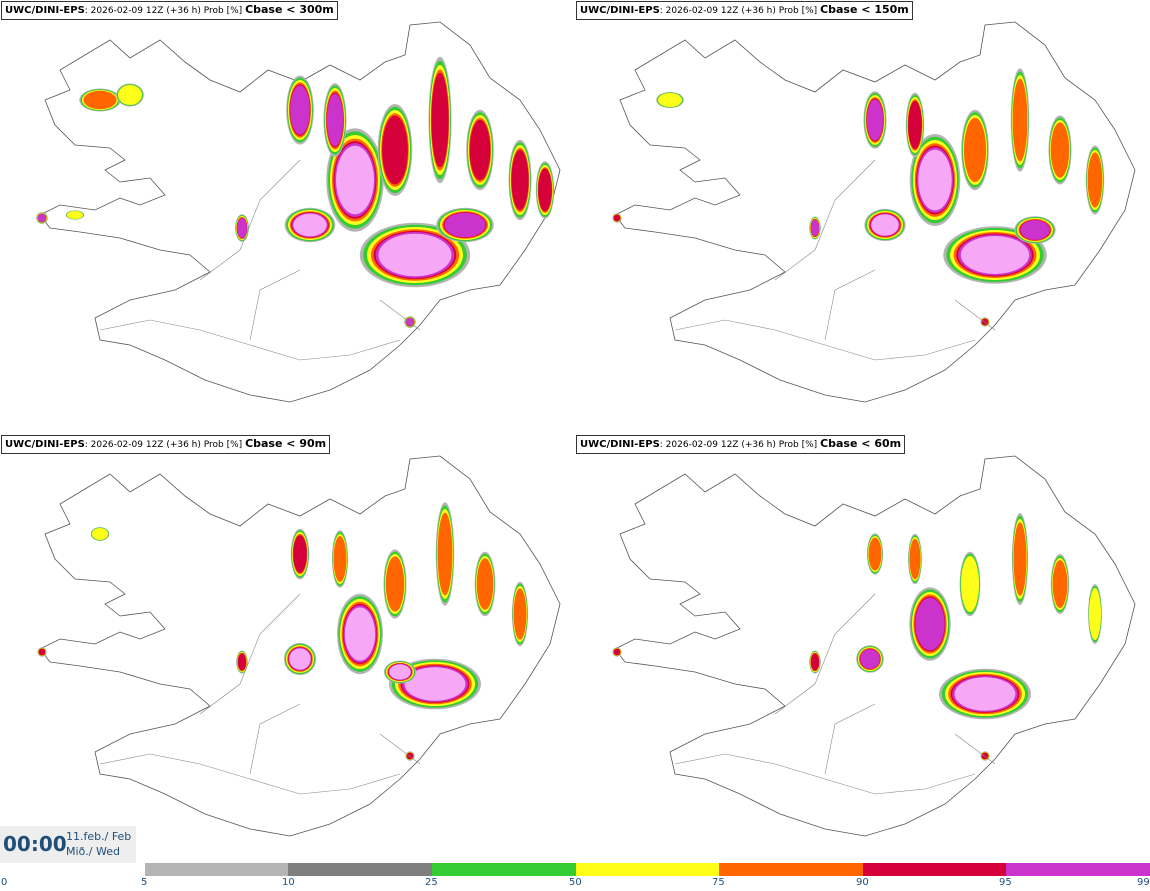 The image size is (1150, 891). I want to click on colorbar-tick: 50, so click(575, 882).